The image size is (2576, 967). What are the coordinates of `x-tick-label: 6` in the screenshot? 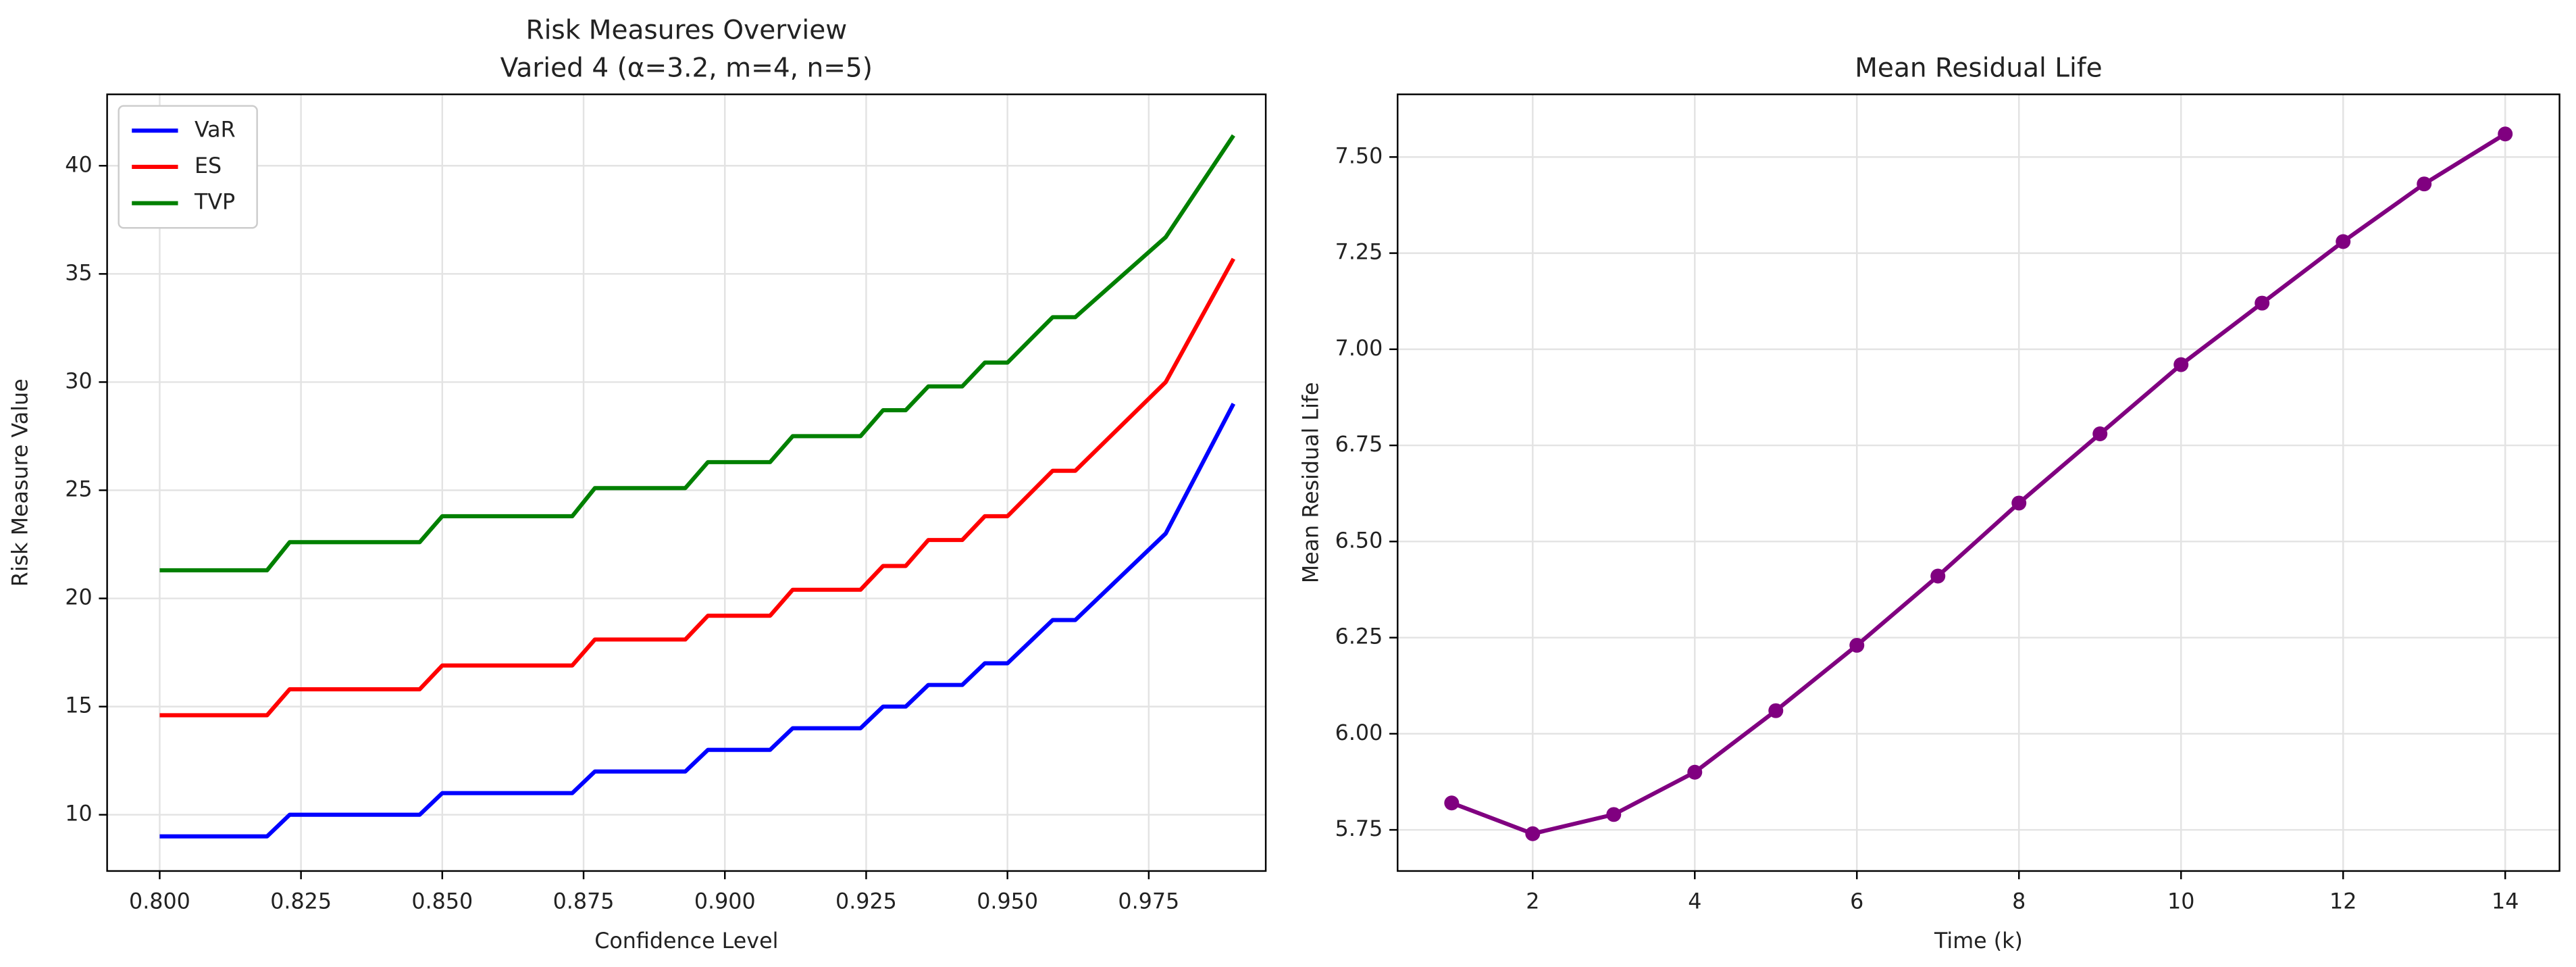 It's located at (1857, 902).